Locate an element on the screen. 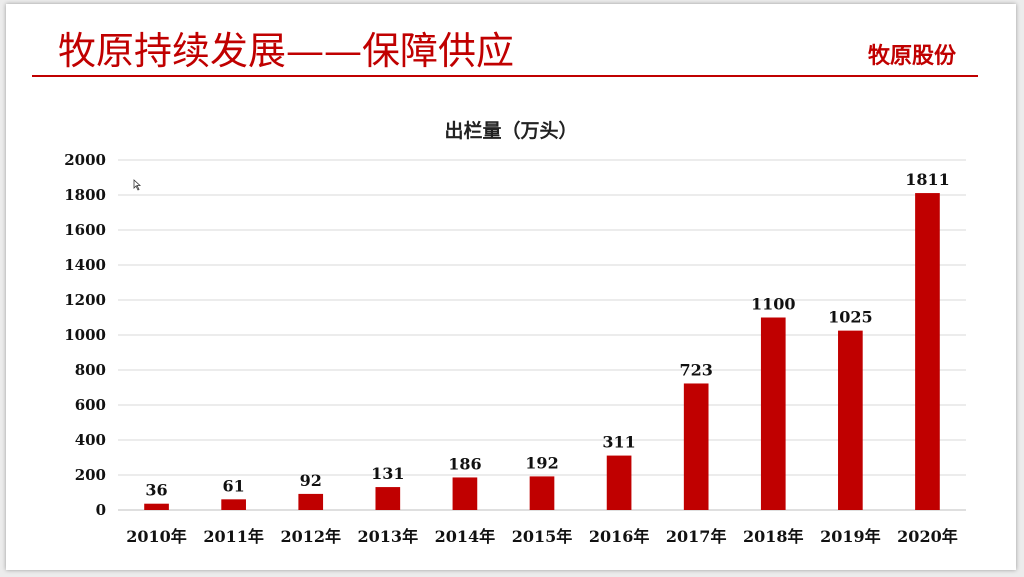 The image size is (1024, 577). x-tick-label: 2014年 is located at coordinates (465, 536).